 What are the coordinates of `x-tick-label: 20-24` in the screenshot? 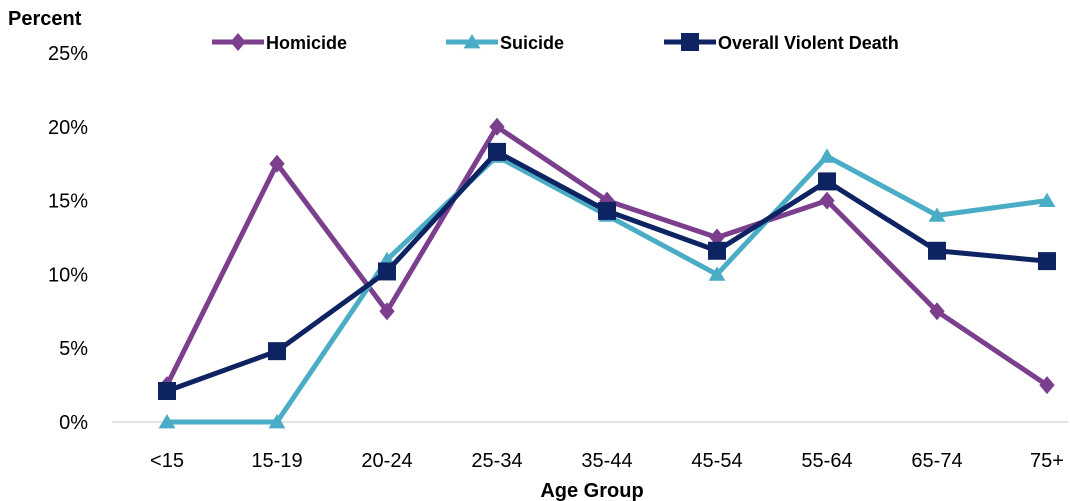 It's located at (386, 461).